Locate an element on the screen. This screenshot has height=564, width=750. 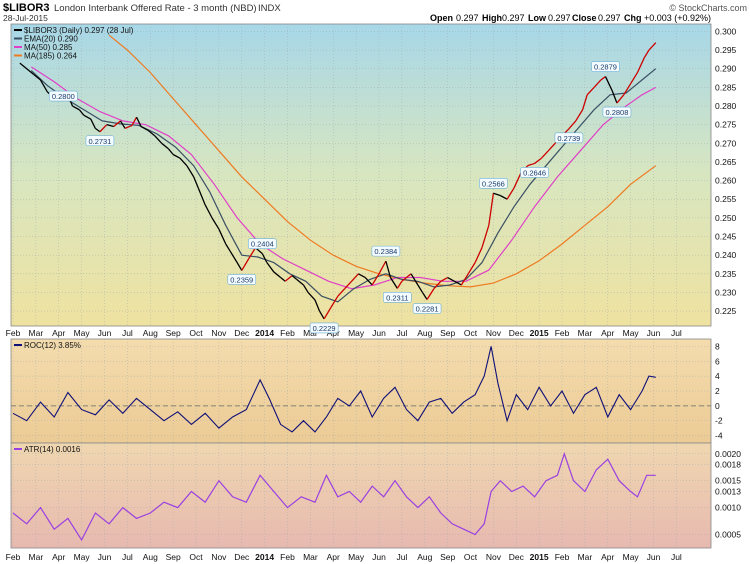
y-tick-label: 0.0015 is located at coordinates (728, 481).